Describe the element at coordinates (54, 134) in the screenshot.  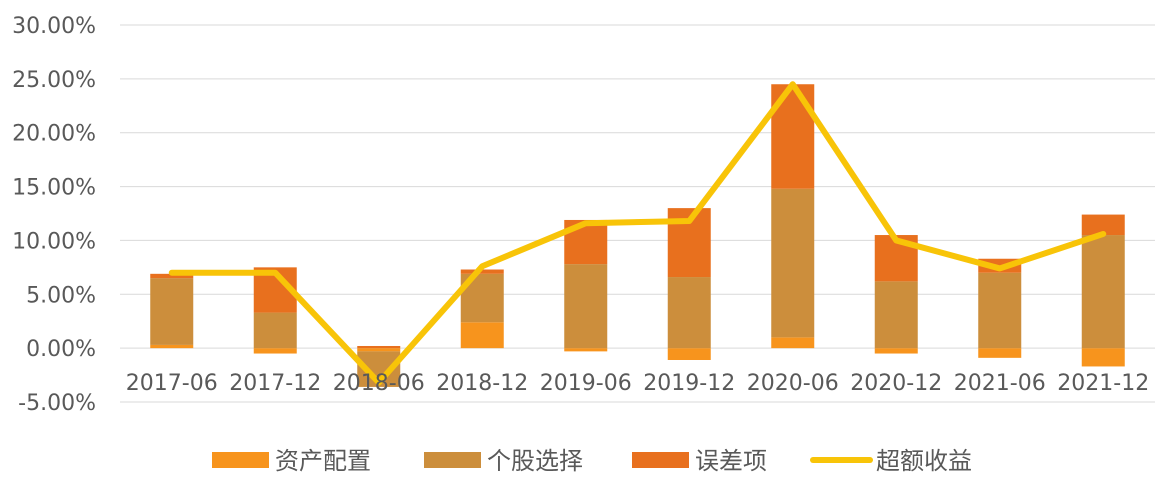
I see `y-tick-label: 20.00%` at that location.